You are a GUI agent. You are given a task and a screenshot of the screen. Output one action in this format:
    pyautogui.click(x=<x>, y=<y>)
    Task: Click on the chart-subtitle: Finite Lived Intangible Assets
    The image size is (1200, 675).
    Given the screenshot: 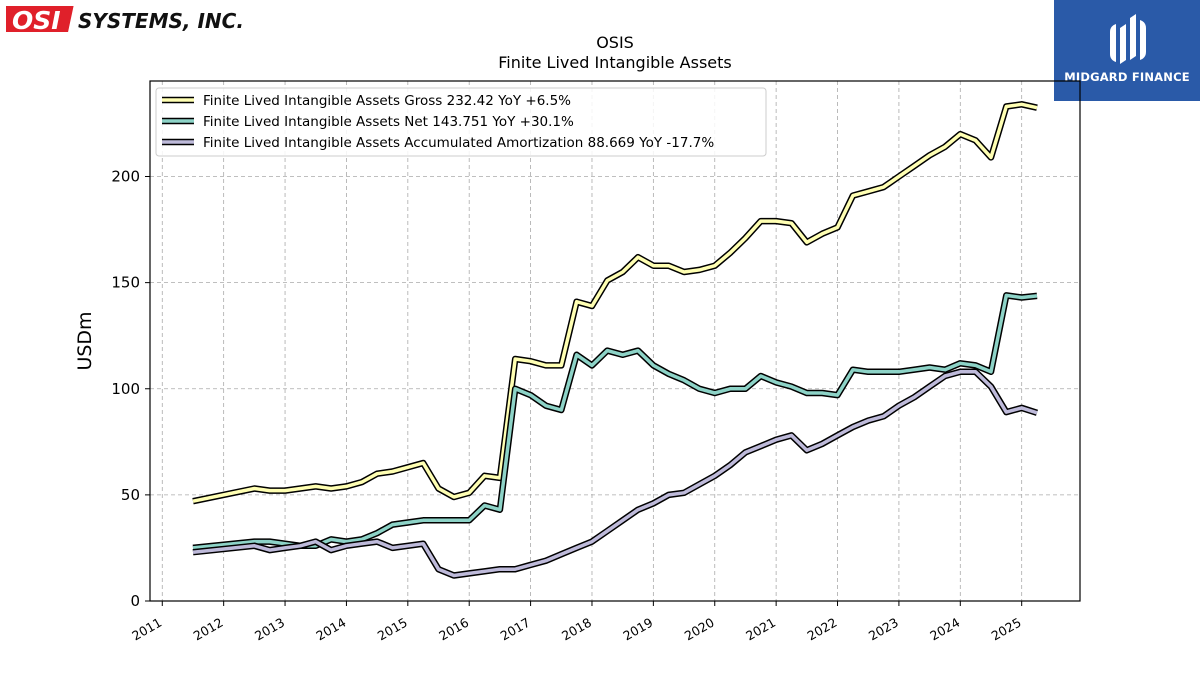 What is the action you would take?
    pyautogui.click(x=614, y=62)
    